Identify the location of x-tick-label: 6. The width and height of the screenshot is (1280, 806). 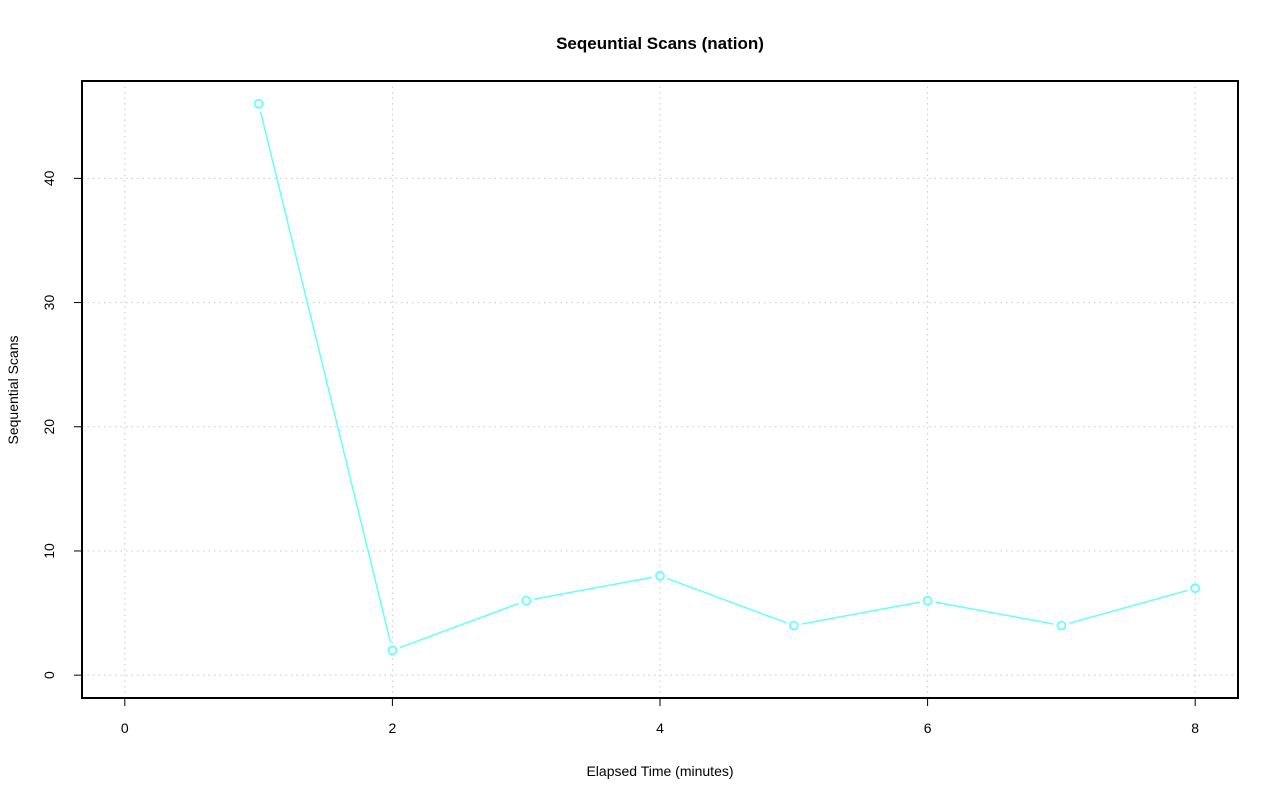
(928, 728).